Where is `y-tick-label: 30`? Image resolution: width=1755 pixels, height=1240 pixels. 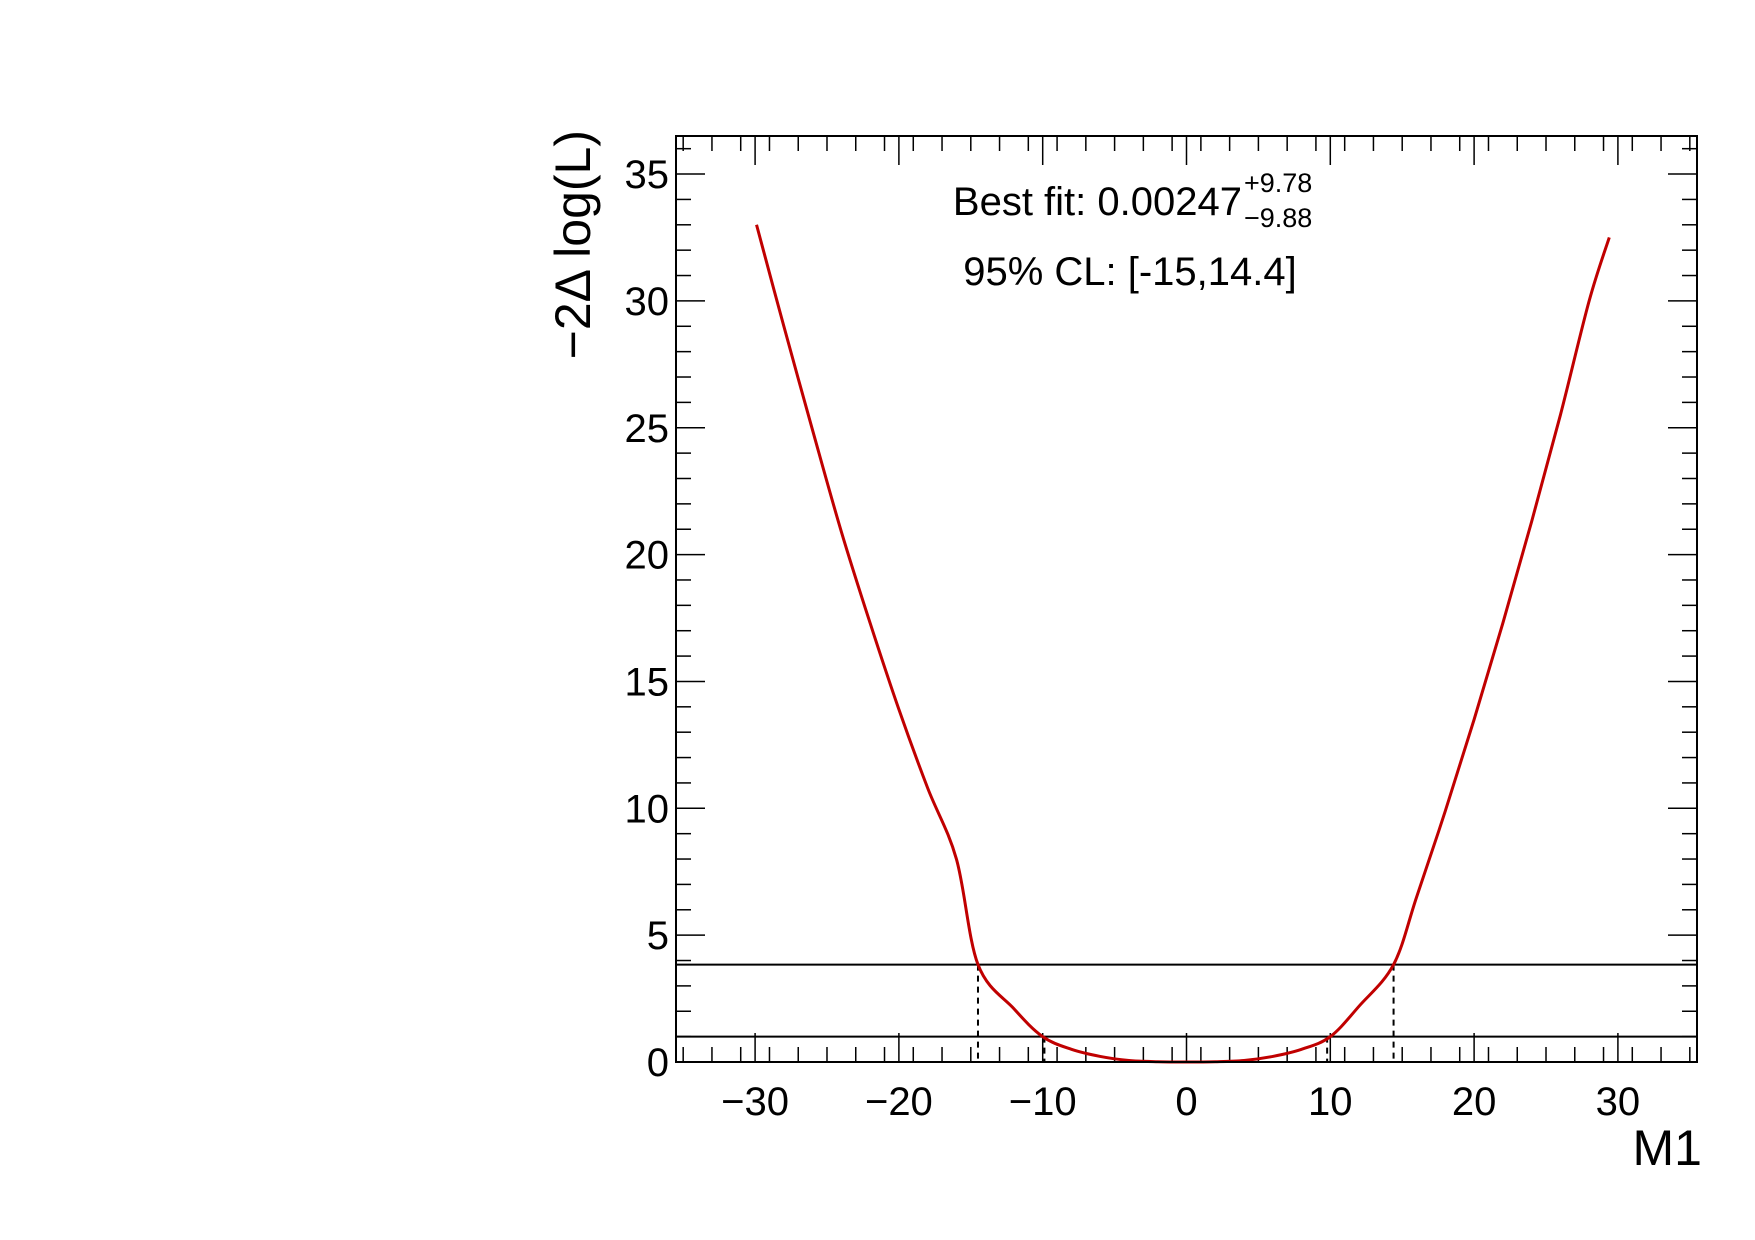
y-tick-label: 30 is located at coordinates (647, 302).